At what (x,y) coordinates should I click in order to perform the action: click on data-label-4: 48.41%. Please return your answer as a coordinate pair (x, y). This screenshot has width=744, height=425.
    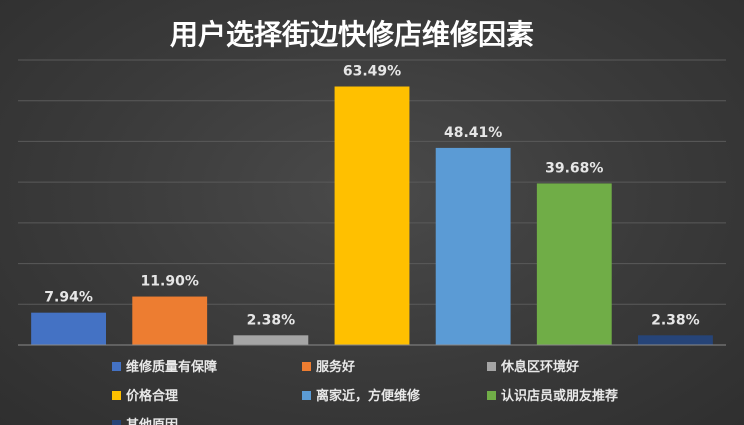
    Looking at the image, I should click on (473, 133).